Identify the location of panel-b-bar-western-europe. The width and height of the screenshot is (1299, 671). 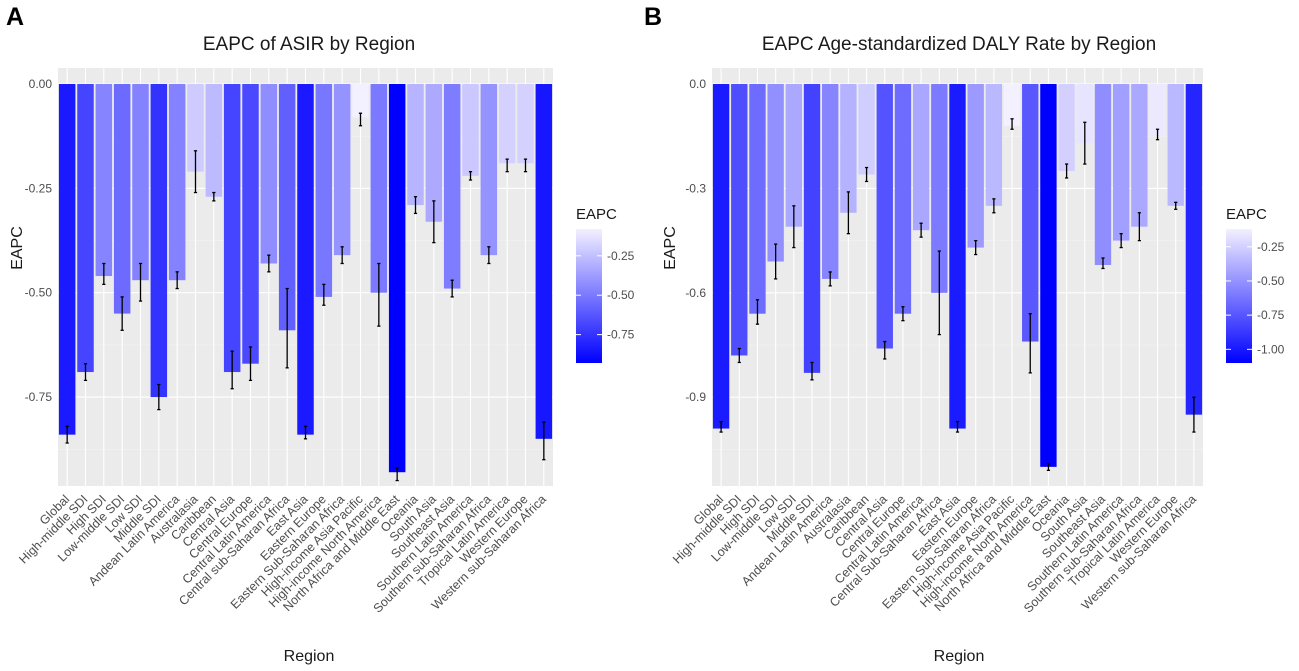
(1175, 145).